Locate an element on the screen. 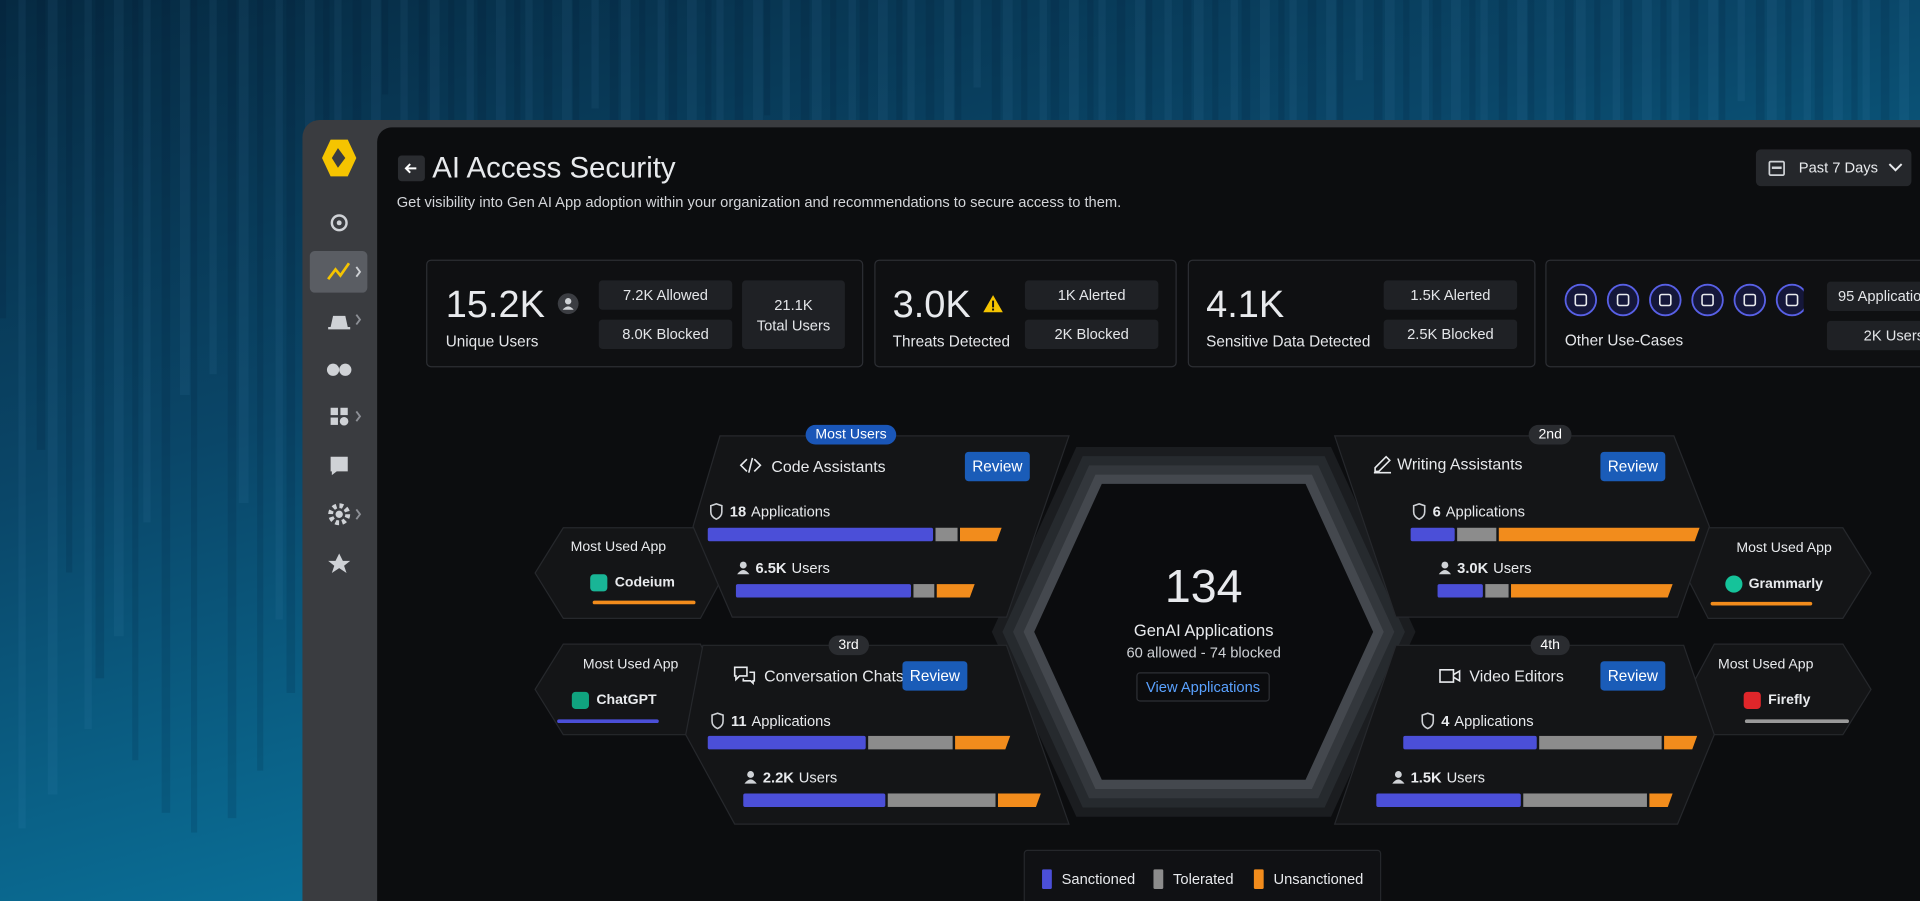 The image size is (1920, 901). view-applications-button: View Applications is located at coordinates (1203, 687).